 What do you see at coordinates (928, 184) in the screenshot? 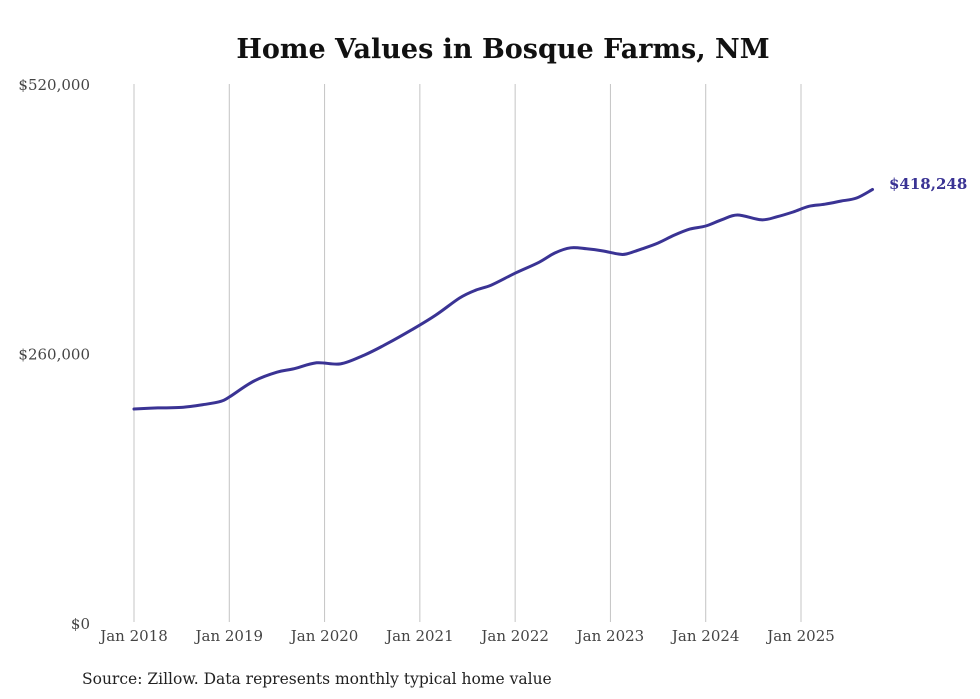
I see `end-value-label: $418,248` at bounding box center [928, 184].